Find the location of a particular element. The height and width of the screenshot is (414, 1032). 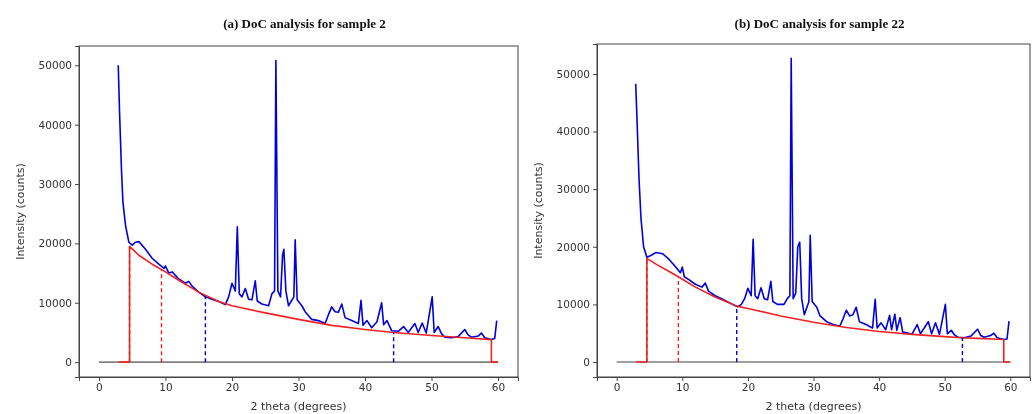

chart-title: (a) DoC analysis for sample 2 is located at coordinates (304, 23).